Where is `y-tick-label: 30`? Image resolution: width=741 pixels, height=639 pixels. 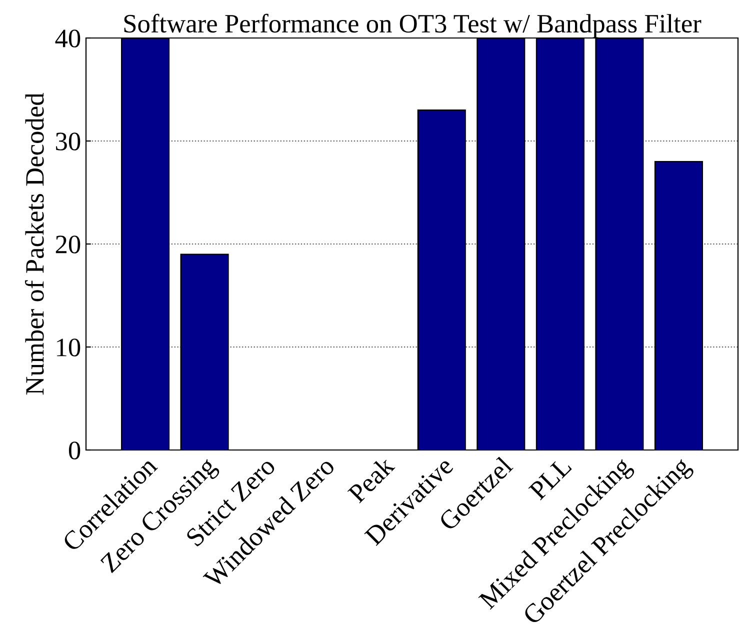
y-tick-label: 30 is located at coordinates (68, 141).